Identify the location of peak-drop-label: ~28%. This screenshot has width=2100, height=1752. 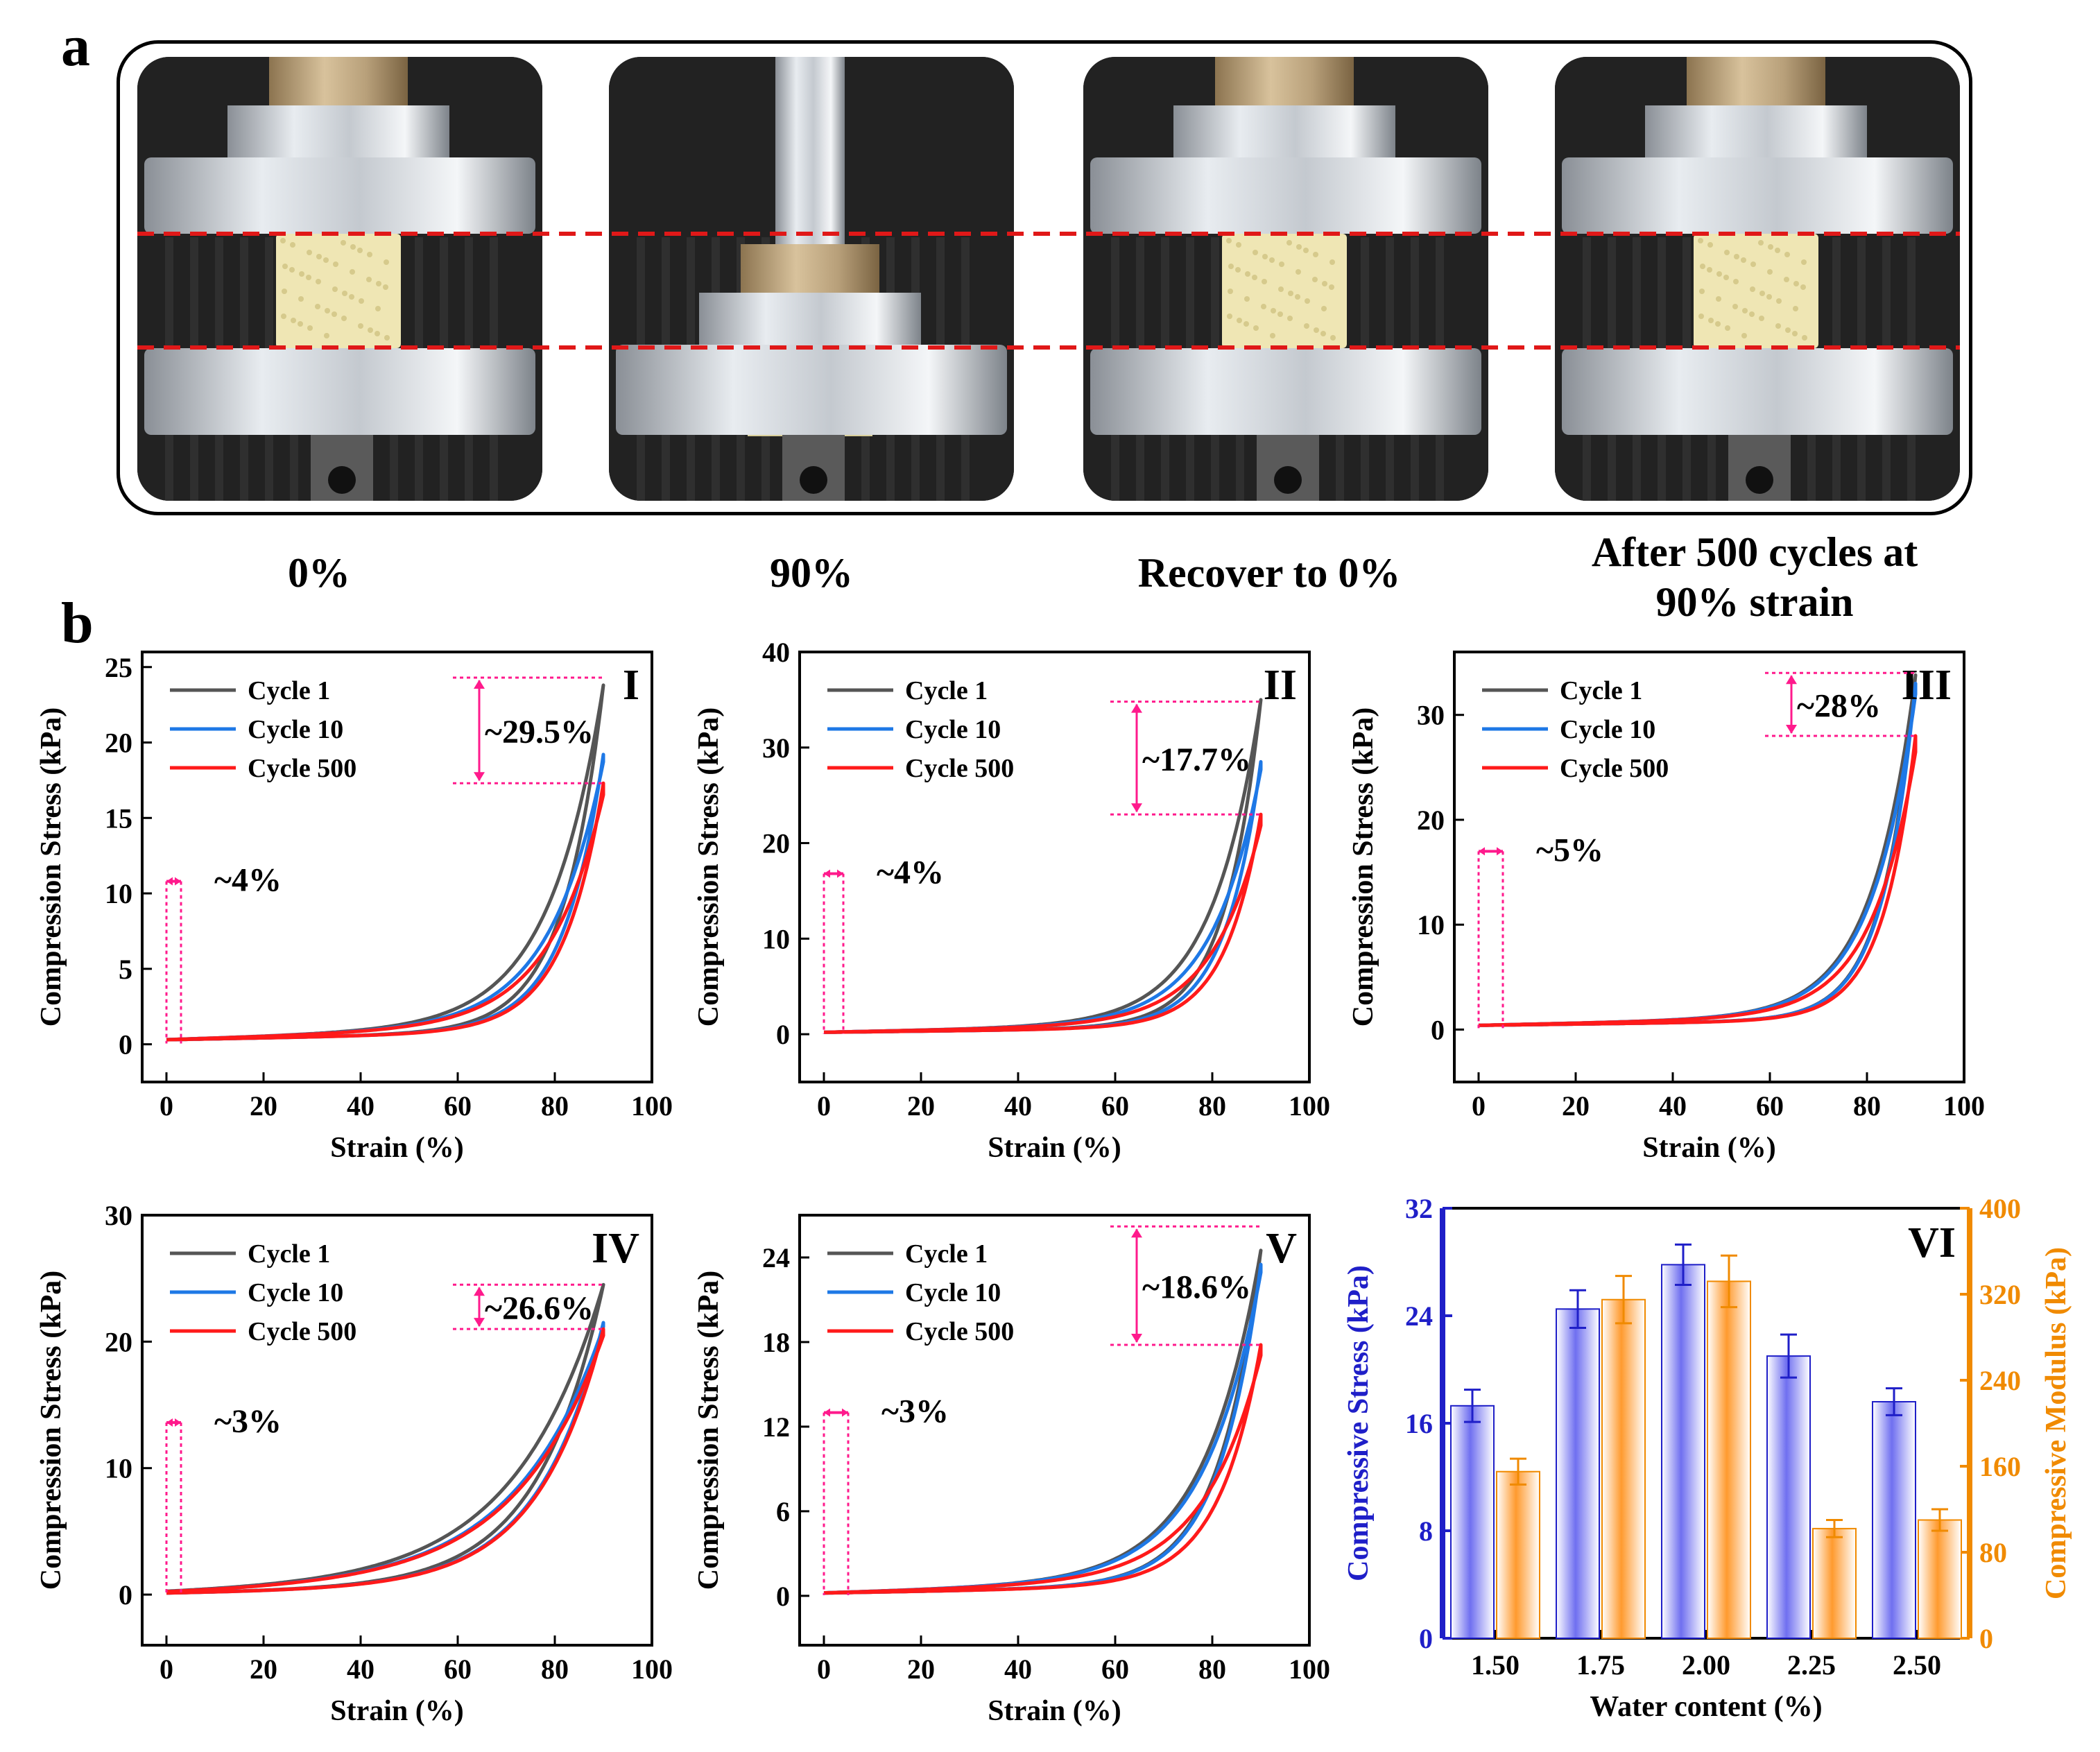
(1839, 706).